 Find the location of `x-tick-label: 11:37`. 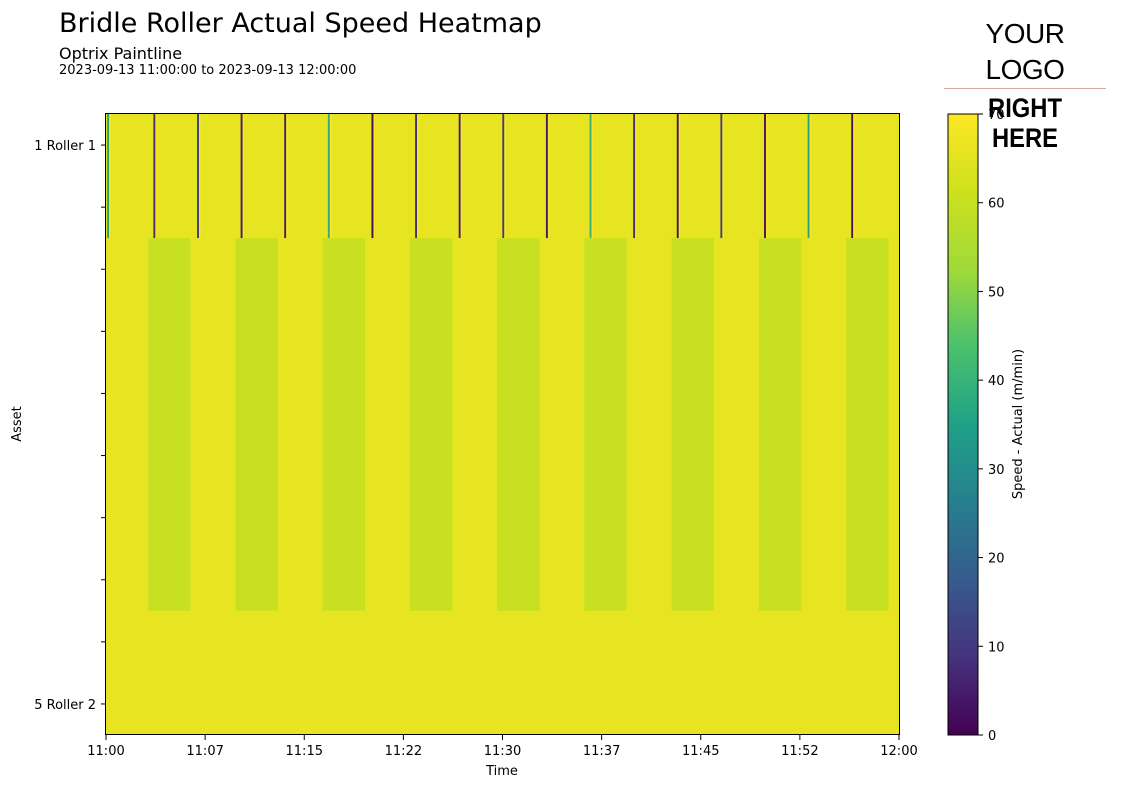

x-tick-label: 11:37 is located at coordinates (601, 751).